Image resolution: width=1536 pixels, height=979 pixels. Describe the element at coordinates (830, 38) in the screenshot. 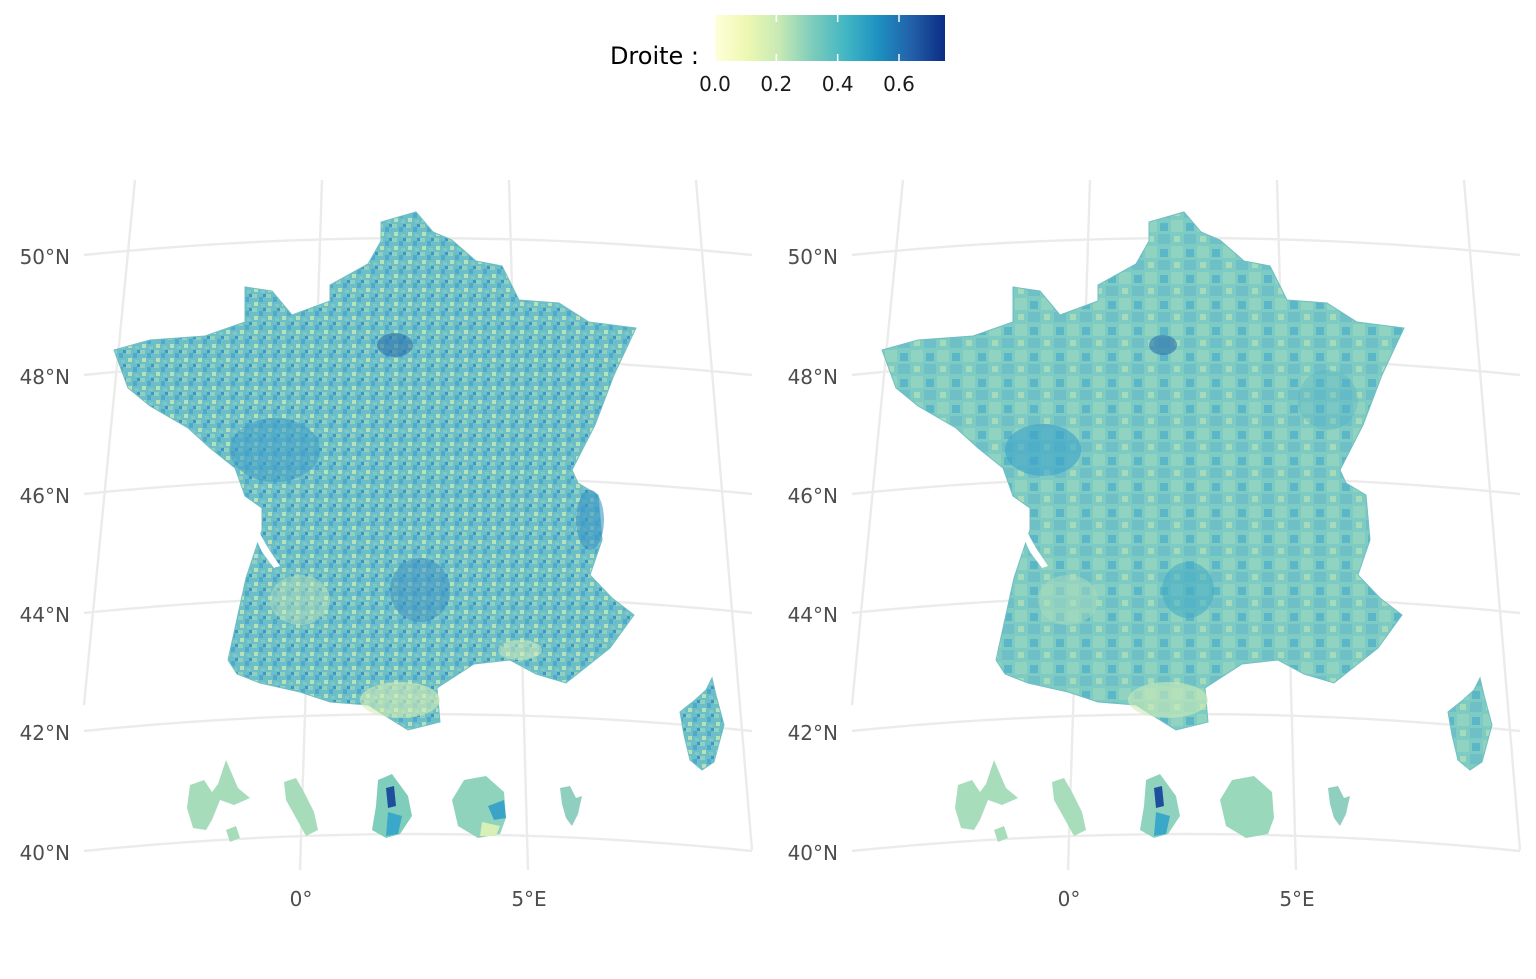

I see `legend-colorbar` at that location.